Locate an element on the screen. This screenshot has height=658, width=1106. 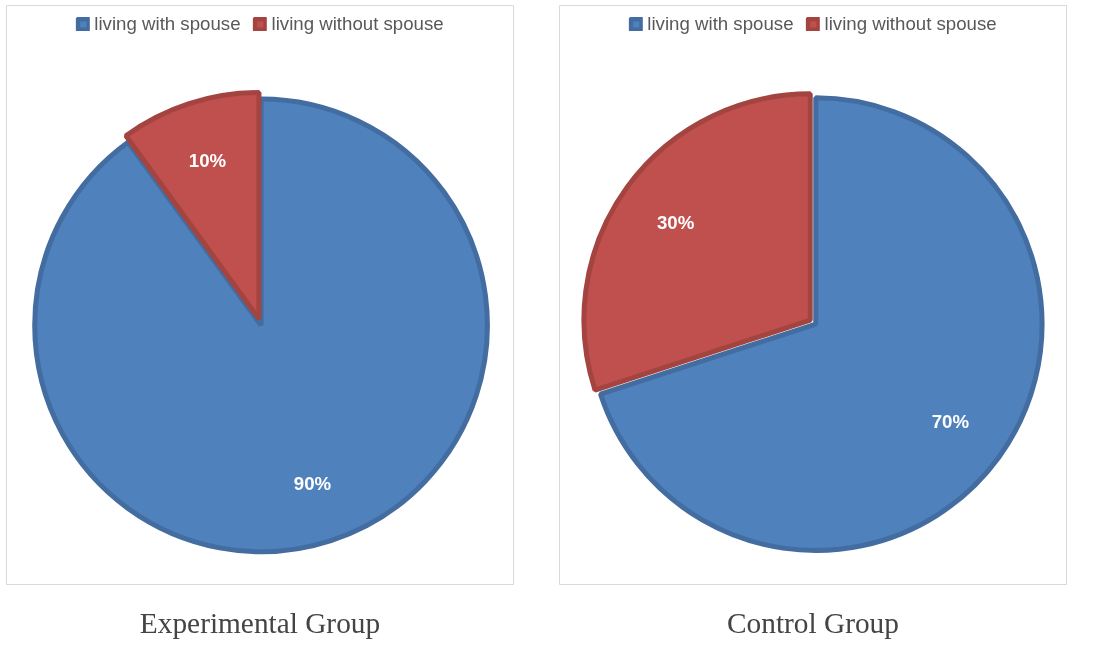
data-label: 70% is located at coordinates (950, 422).